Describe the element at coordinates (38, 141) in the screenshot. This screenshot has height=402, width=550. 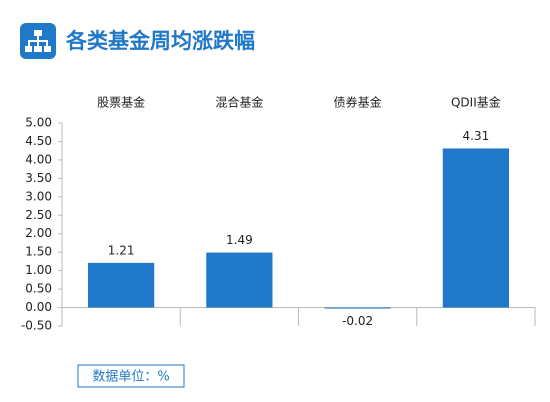
I see `y-tick-label: 4.50` at that location.